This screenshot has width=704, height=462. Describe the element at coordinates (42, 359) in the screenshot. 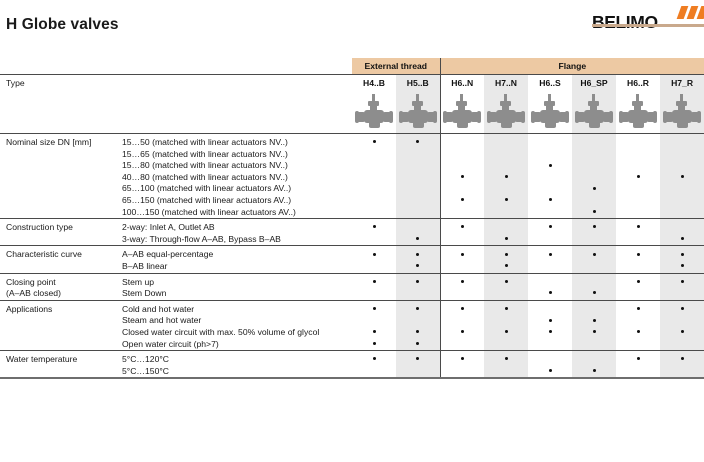

I see `row-label-line: Water temperature` at that location.